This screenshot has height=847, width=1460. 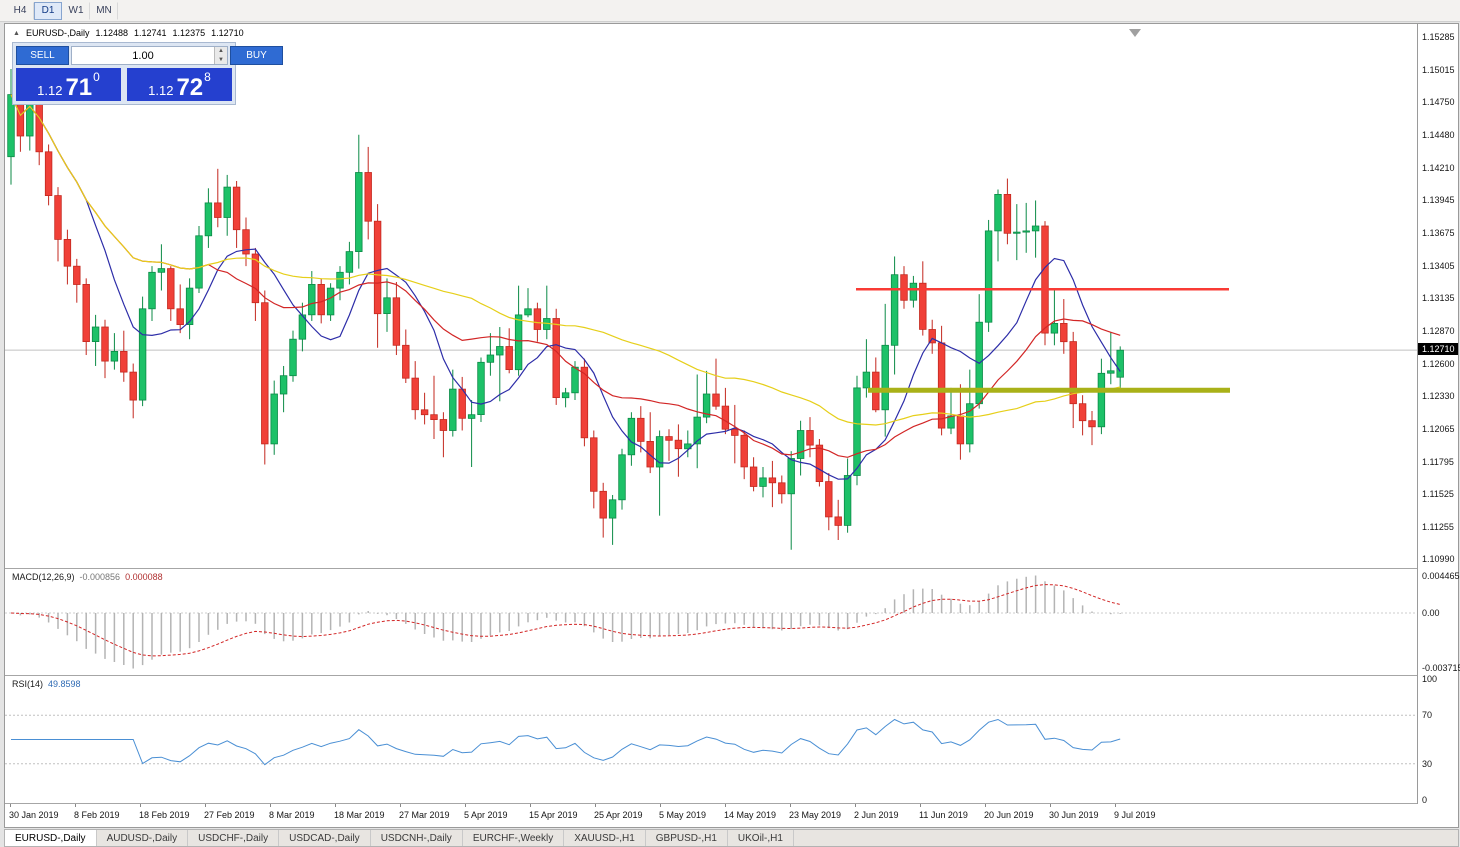 What do you see at coordinates (220, 51) in the screenshot?
I see `volume-increase-button: ▲` at bounding box center [220, 51].